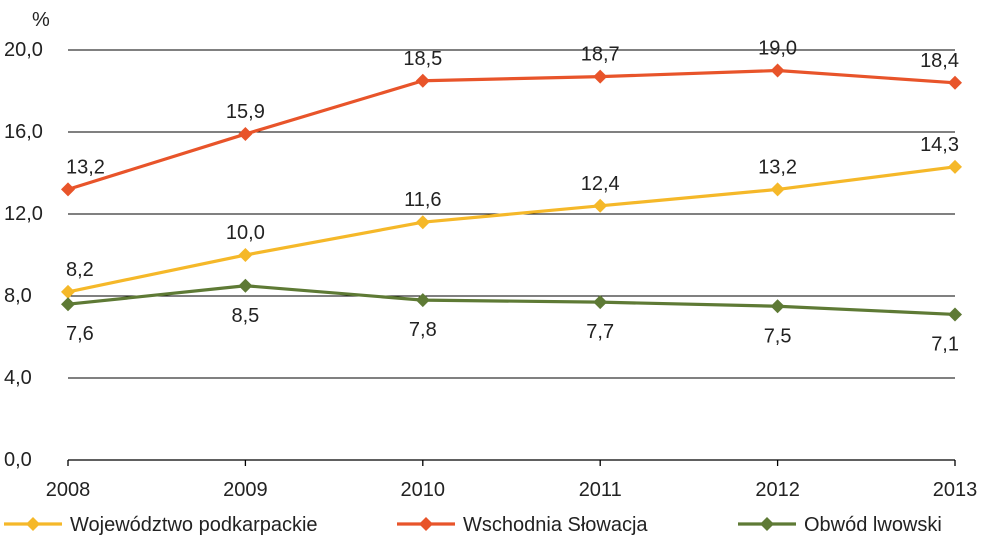  What do you see at coordinates (555, 525) in the screenshot?
I see `legend-label: Wschodnia Słowacja` at bounding box center [555, 525].